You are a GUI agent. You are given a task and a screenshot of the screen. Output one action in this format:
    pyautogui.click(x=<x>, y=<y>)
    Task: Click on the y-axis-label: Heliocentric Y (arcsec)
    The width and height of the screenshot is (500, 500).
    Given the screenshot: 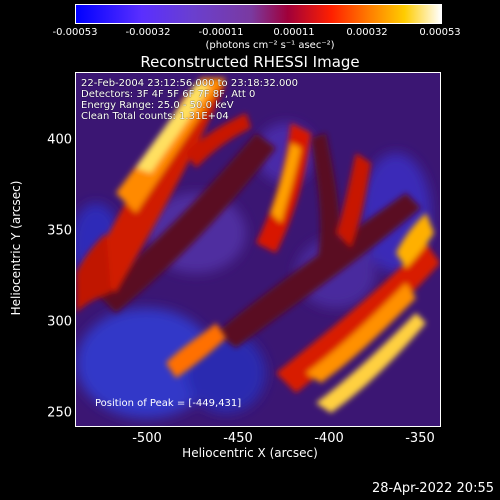 What is the action you would take?
    pyautogui.click(x=16, y=248)
    